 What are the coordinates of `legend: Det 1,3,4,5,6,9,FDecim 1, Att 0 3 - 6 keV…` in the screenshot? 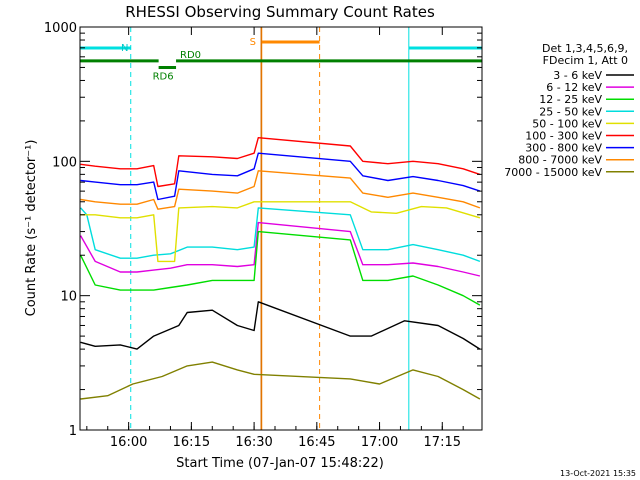 It's located at (569, 110).